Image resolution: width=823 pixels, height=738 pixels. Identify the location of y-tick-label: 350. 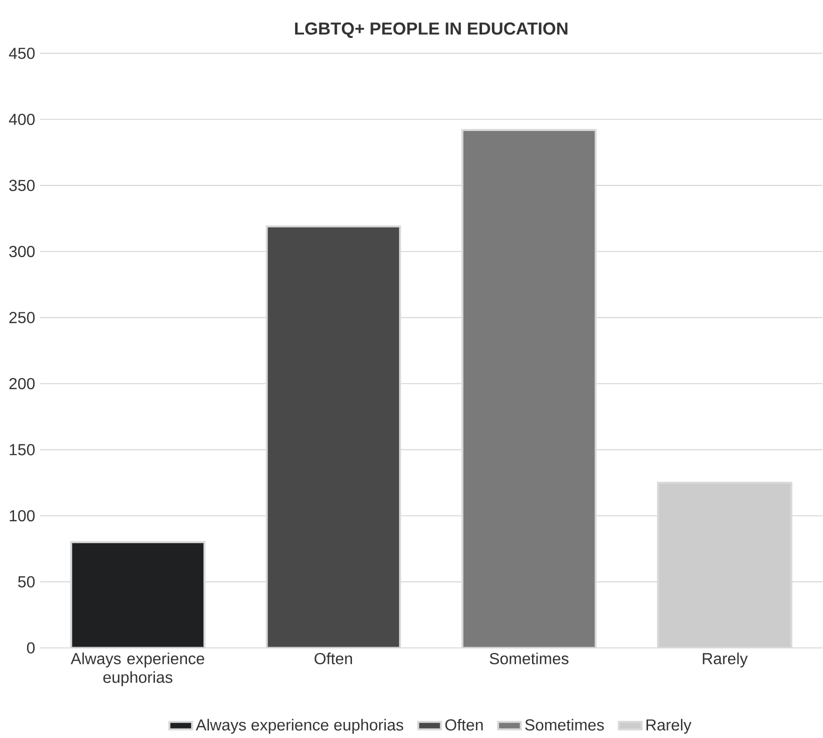
(22, 186).